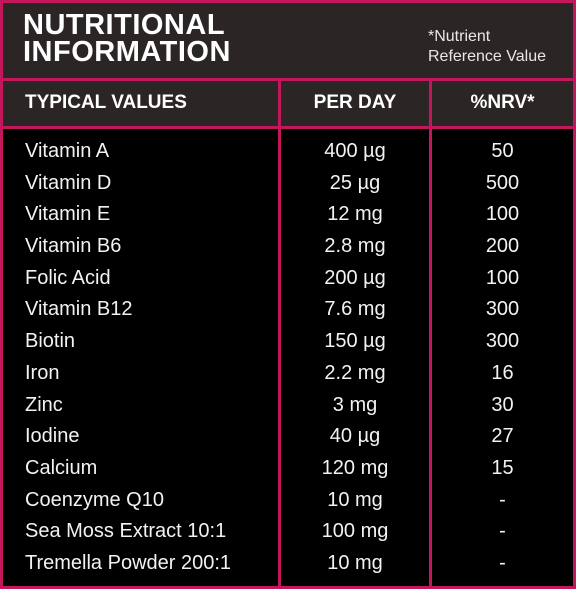  What do you see at coordinates (355, 341) in the screenshot?
I see `per-day-value: 150 µg` at bounding box center [355, 341].